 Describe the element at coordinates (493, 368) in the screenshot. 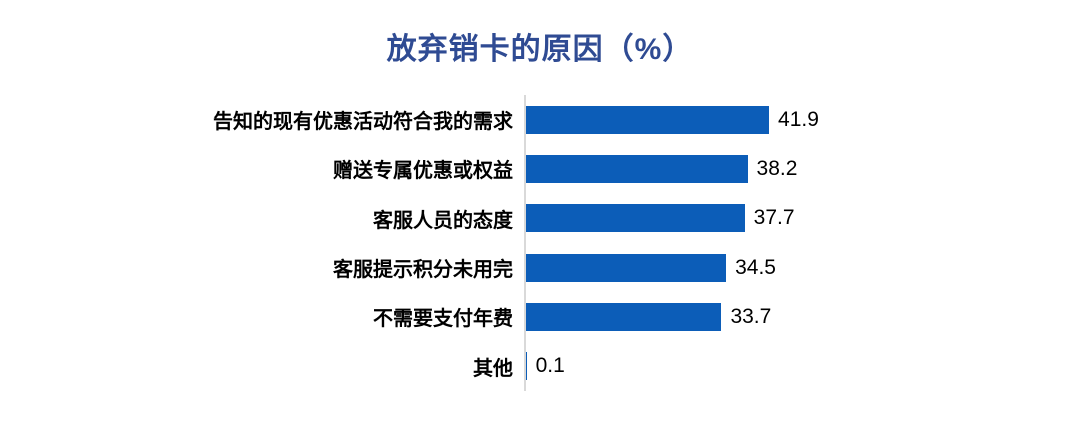

I see `category-label: 其他` at that location.